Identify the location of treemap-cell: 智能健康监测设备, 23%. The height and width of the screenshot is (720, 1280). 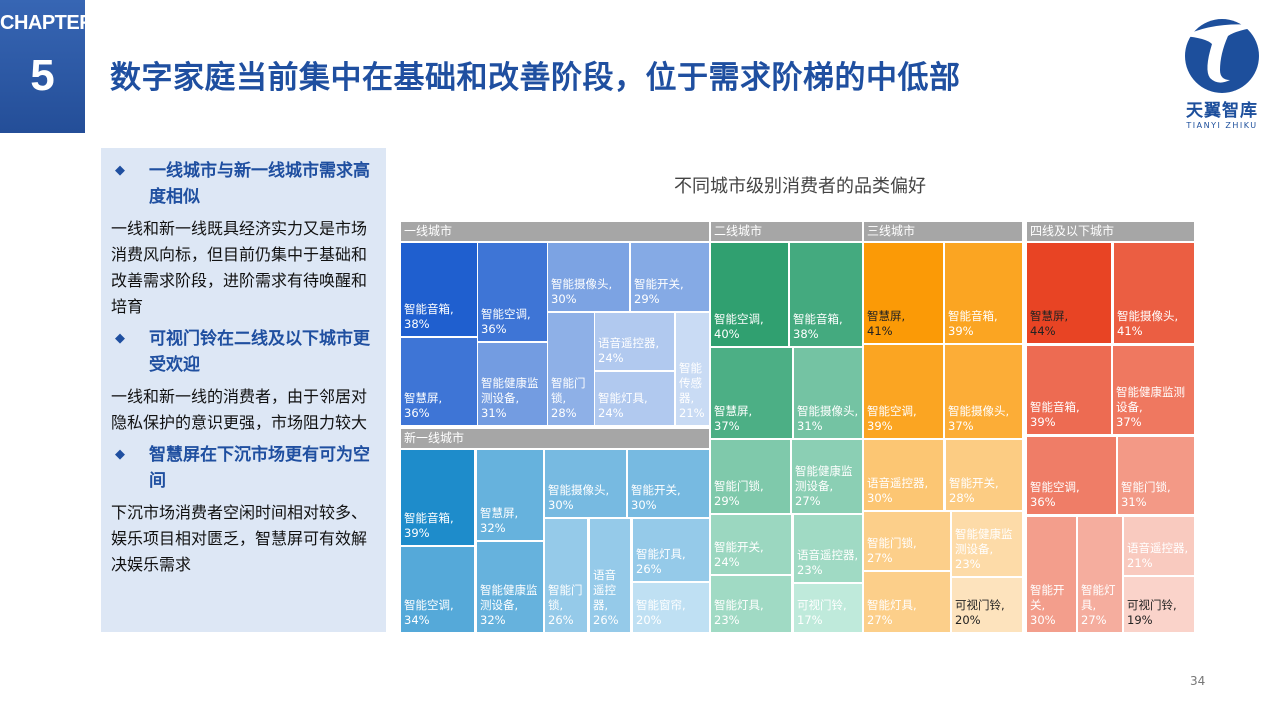
(987, 544).